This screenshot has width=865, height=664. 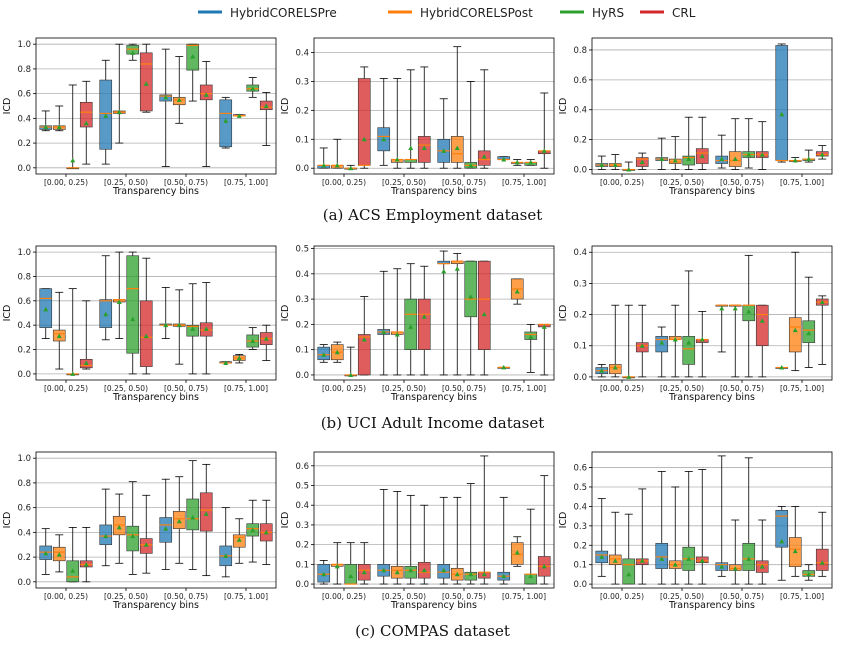 What do you see at coordinates (24, 509) in the screenshot?
I see `ytick-label-6-3: 0.6` at bounding box center [24, 509].